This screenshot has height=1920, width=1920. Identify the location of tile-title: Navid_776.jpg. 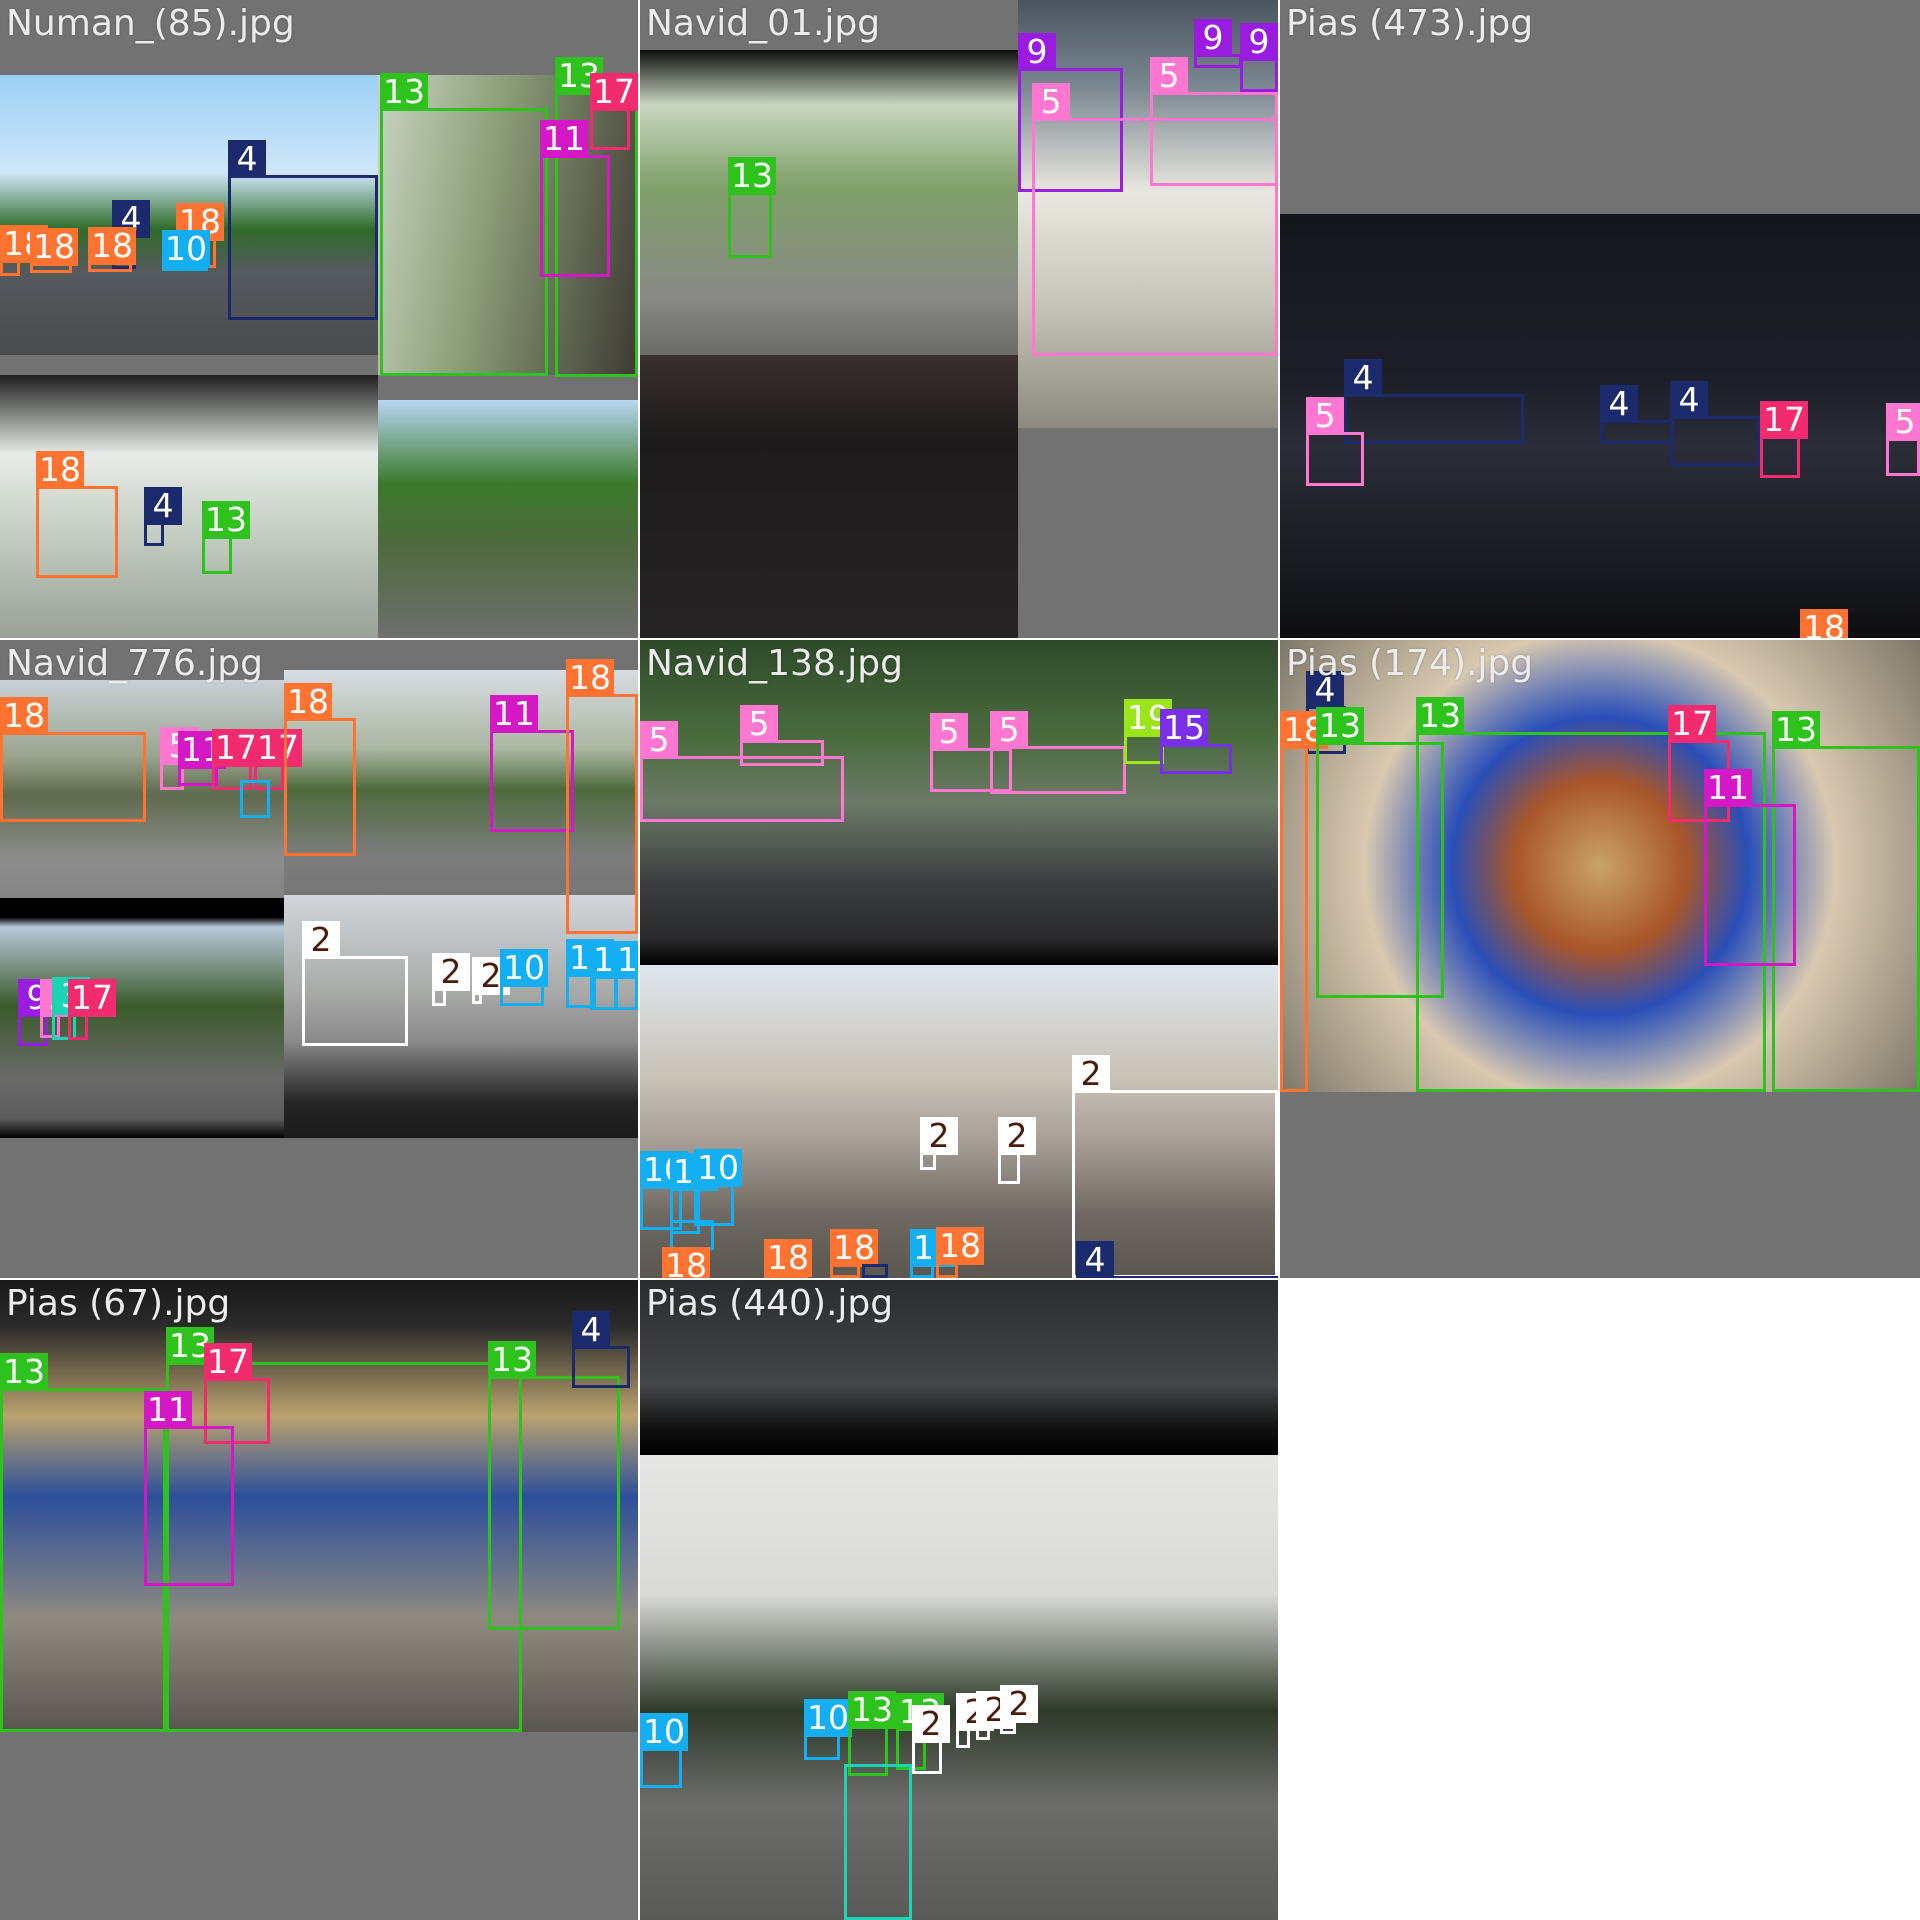
(135, 663).